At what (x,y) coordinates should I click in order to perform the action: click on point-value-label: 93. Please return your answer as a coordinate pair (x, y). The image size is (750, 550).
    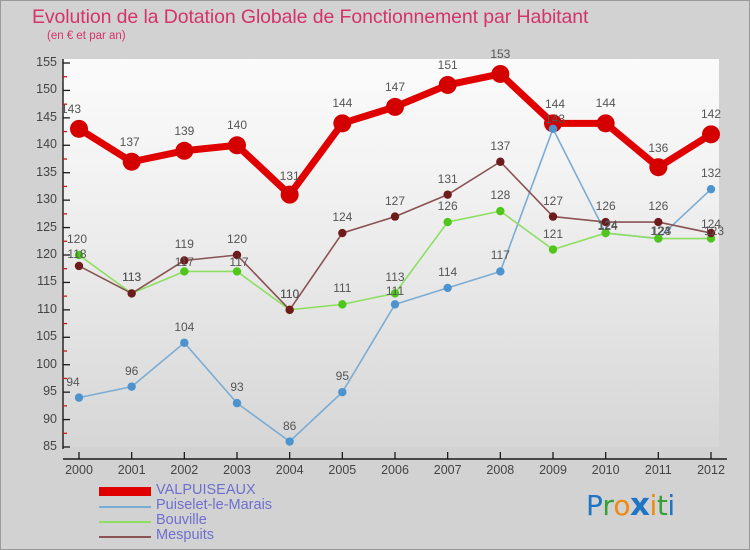
    Looking at the image, I should click on (237, 387).